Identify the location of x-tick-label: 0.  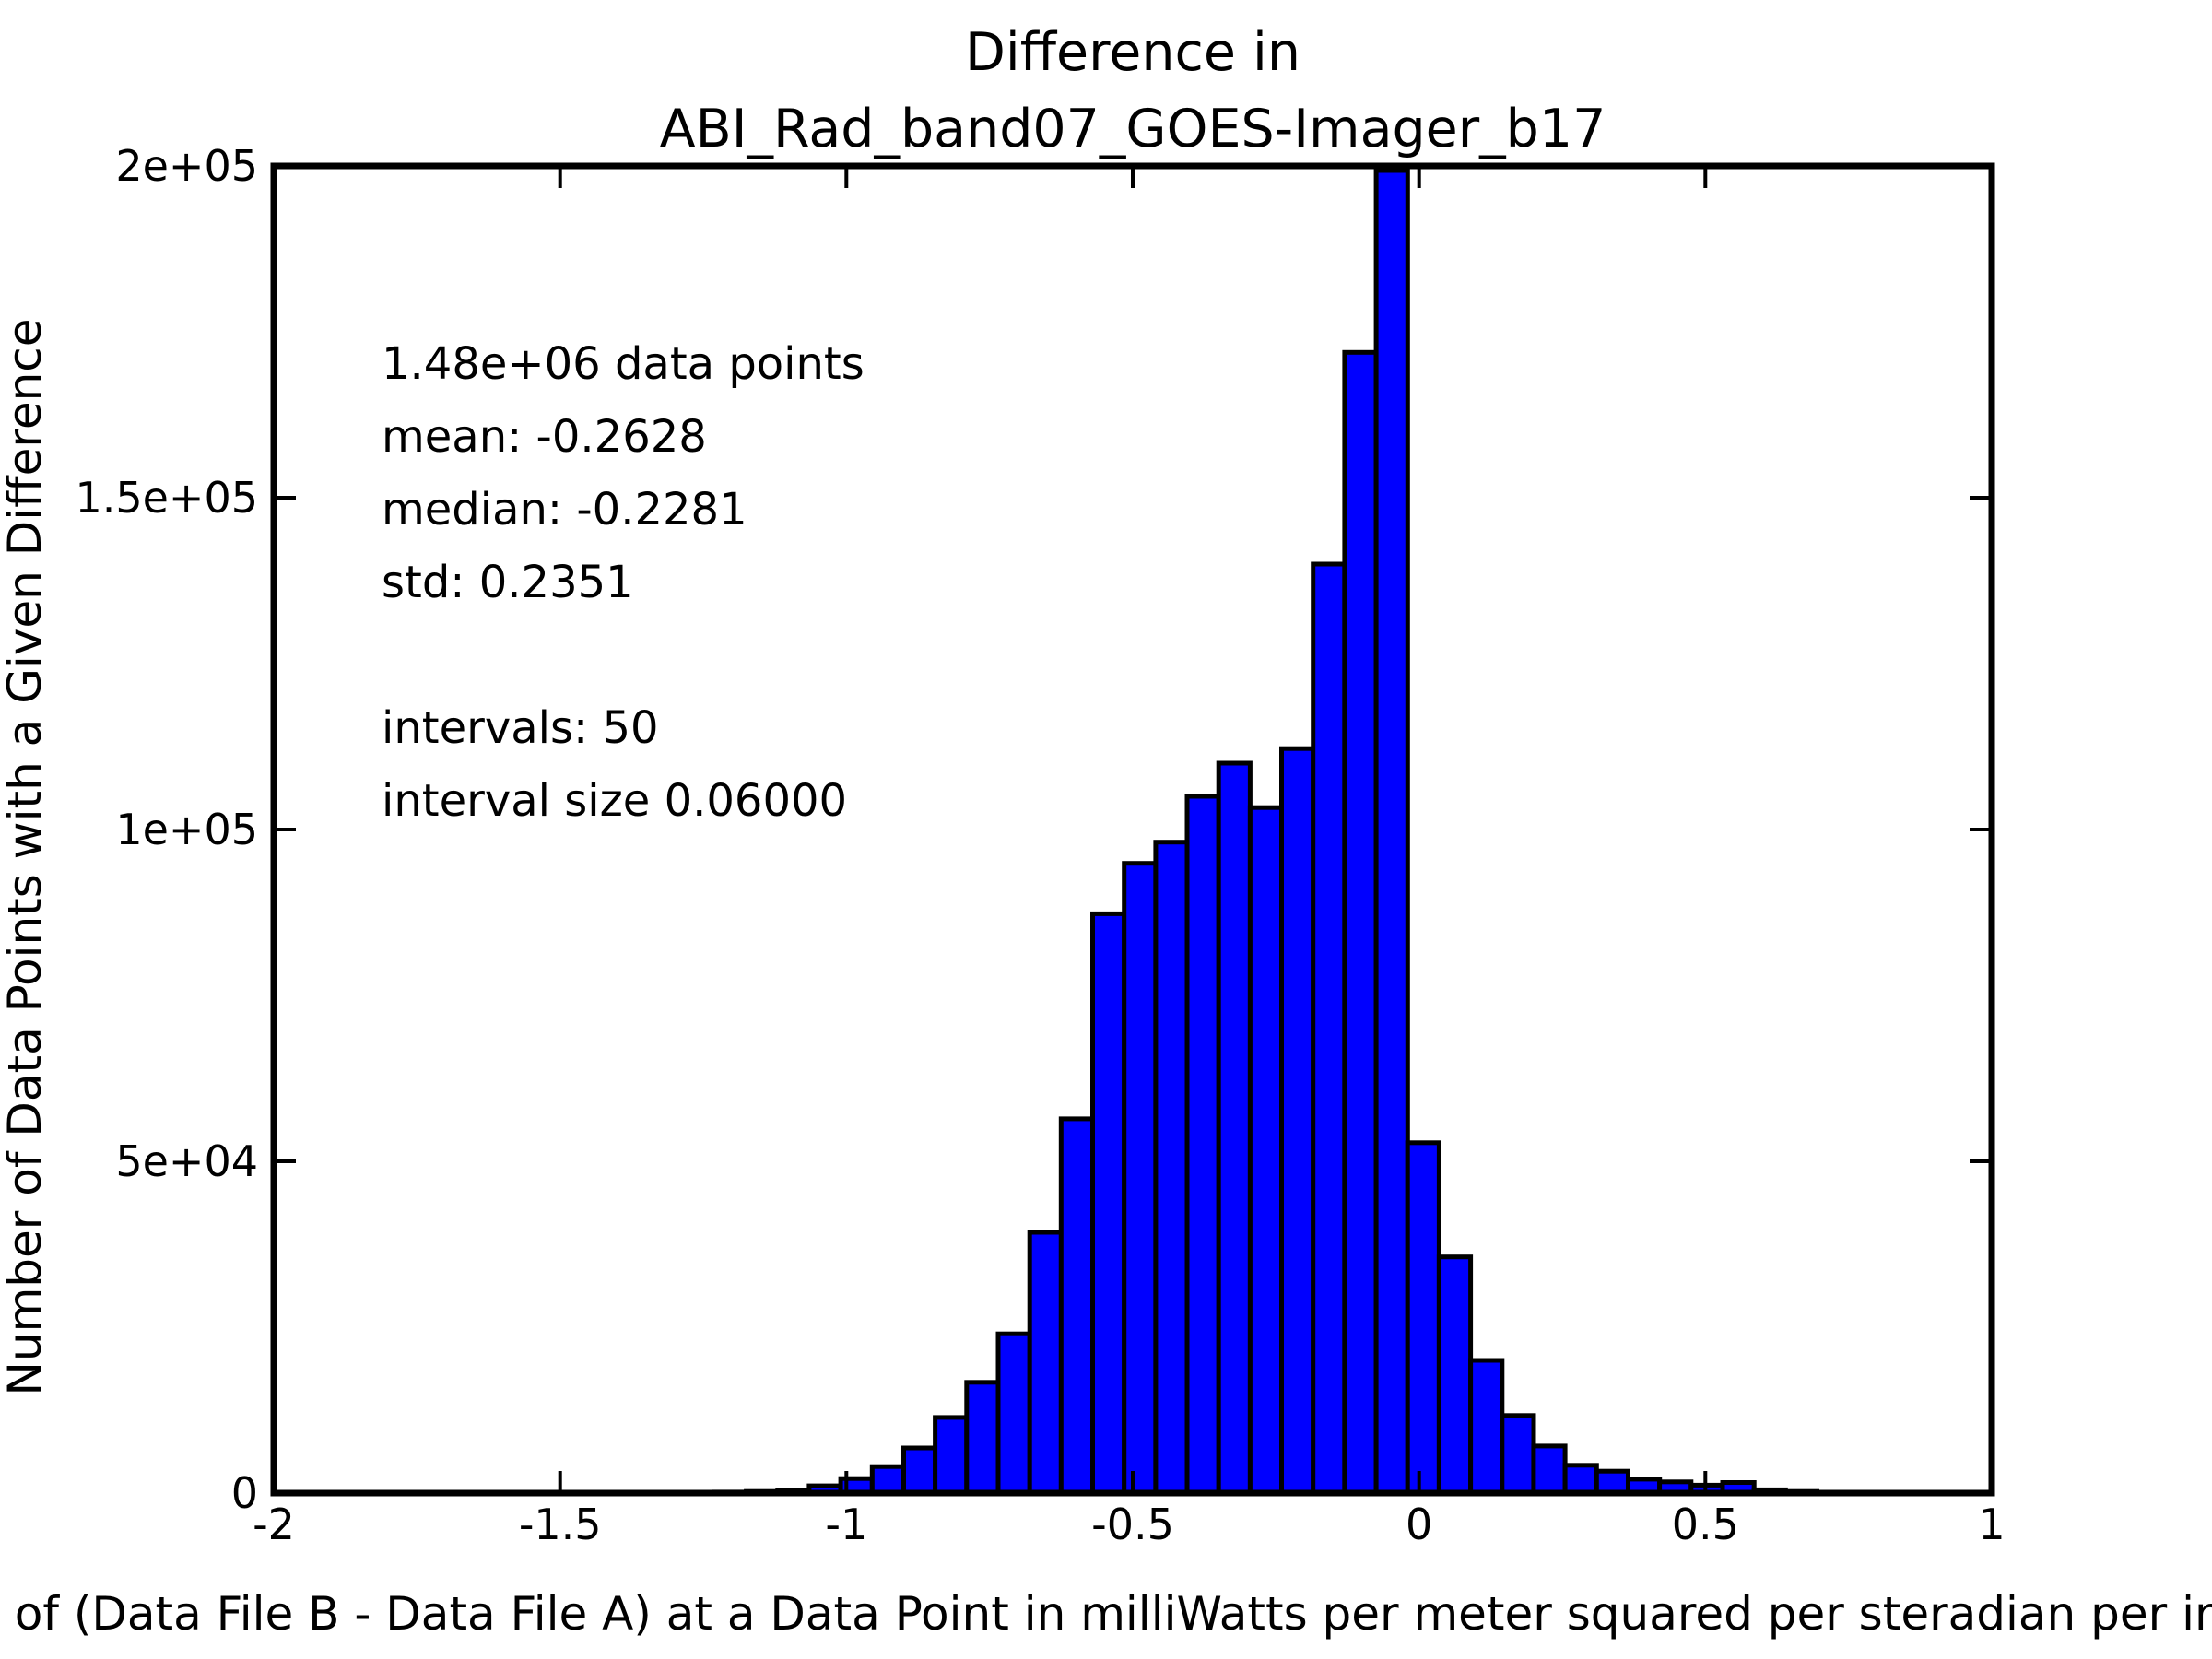
(1419, 1524).